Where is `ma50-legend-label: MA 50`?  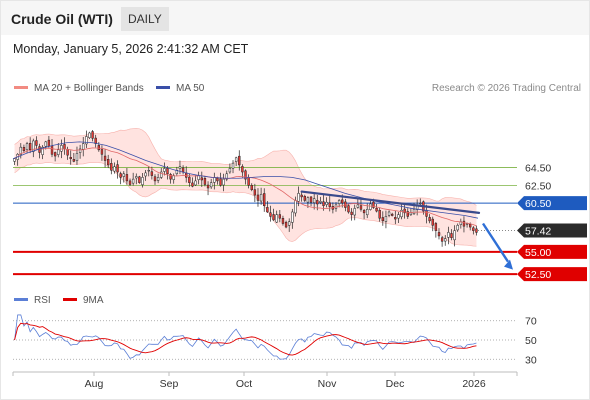 ma50-legend-label: MA 50 is located at coordinates (190, 88).